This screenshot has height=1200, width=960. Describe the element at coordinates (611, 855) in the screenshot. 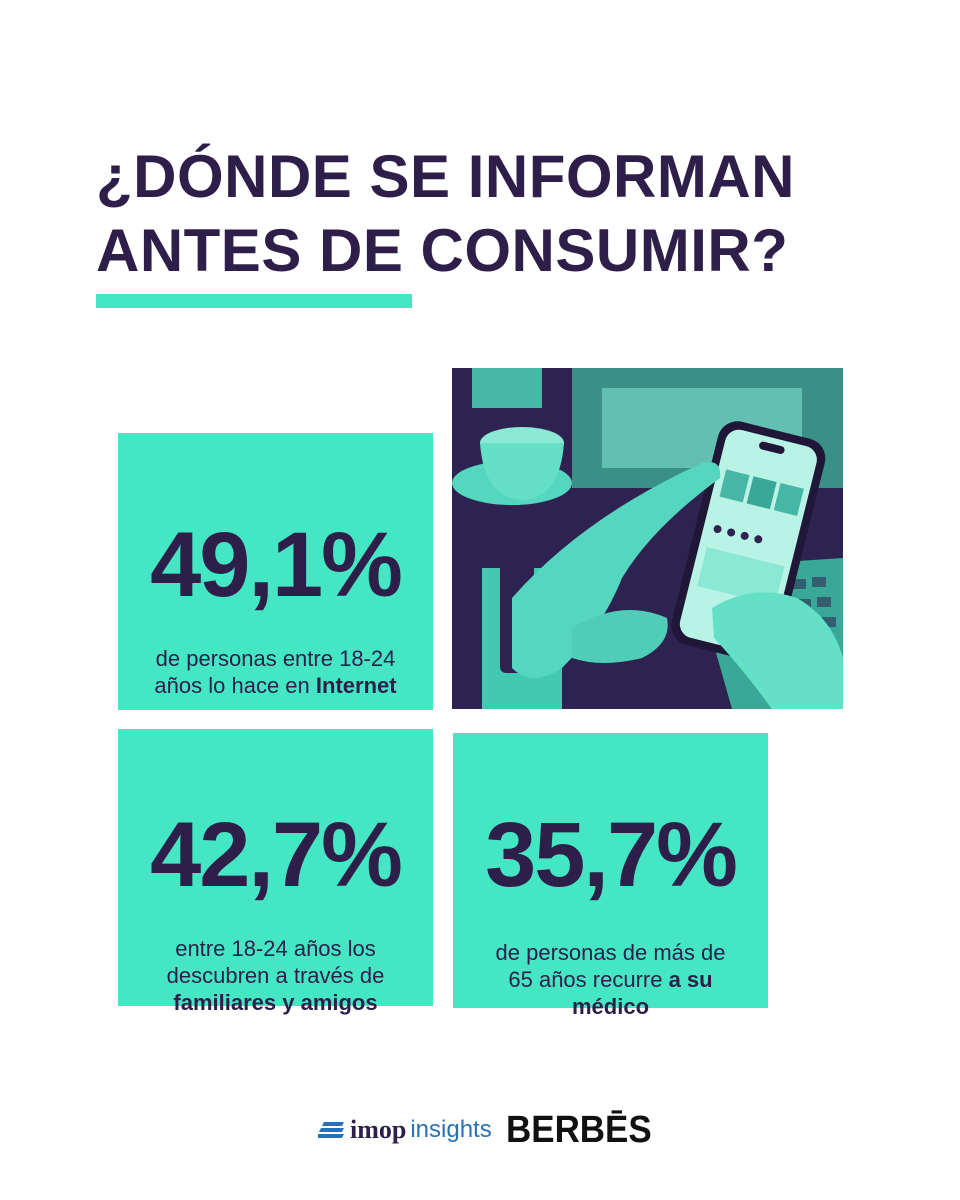

I see `stat-value: 35,7%` at that location.